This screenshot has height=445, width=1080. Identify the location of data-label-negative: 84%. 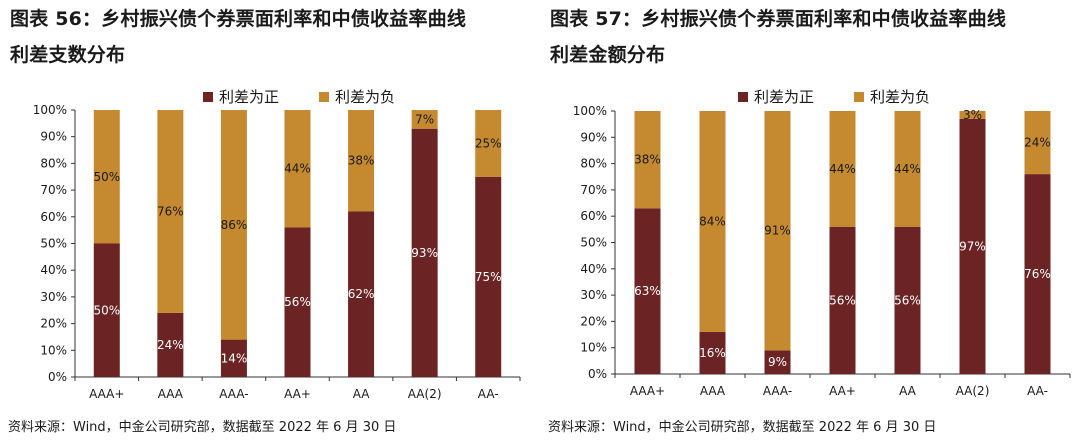
(712, 221).